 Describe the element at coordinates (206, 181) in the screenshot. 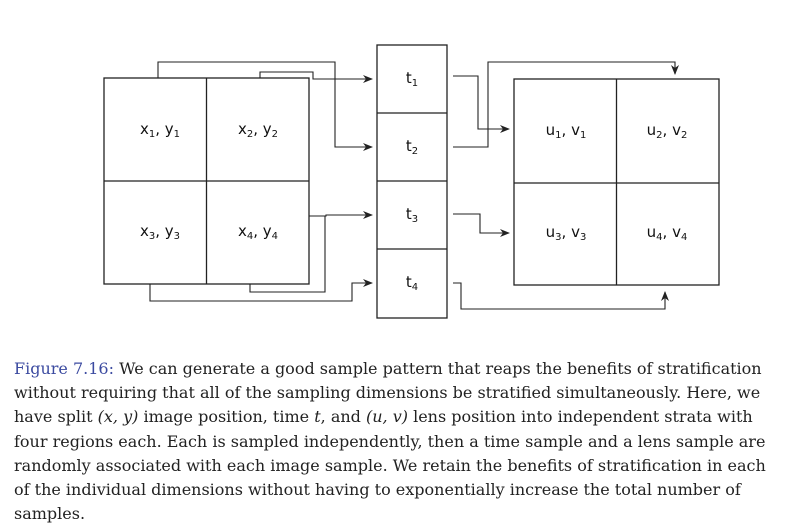

I see `image-position-grid` at that location.